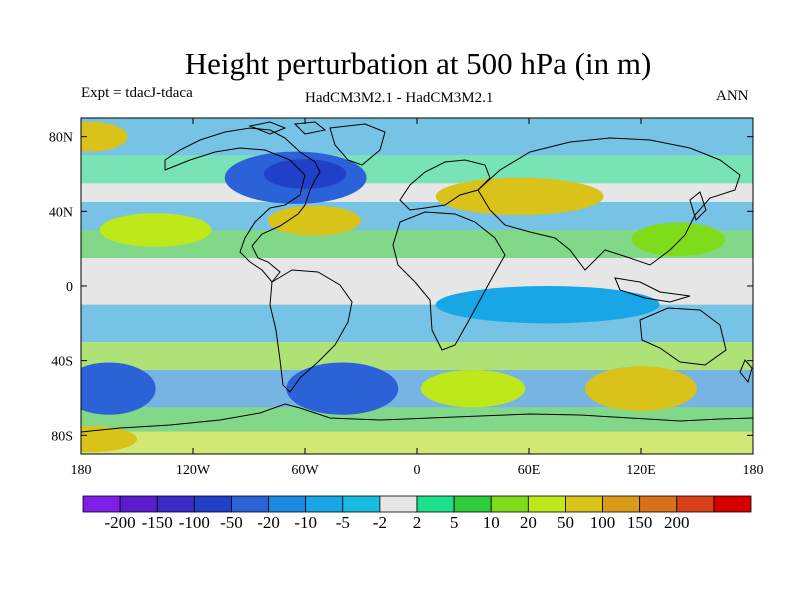 The image size is (800, 600). Describe the element at coordinates (677, 522) in the screenshot. I see `colorbar-label: 200` at that location.